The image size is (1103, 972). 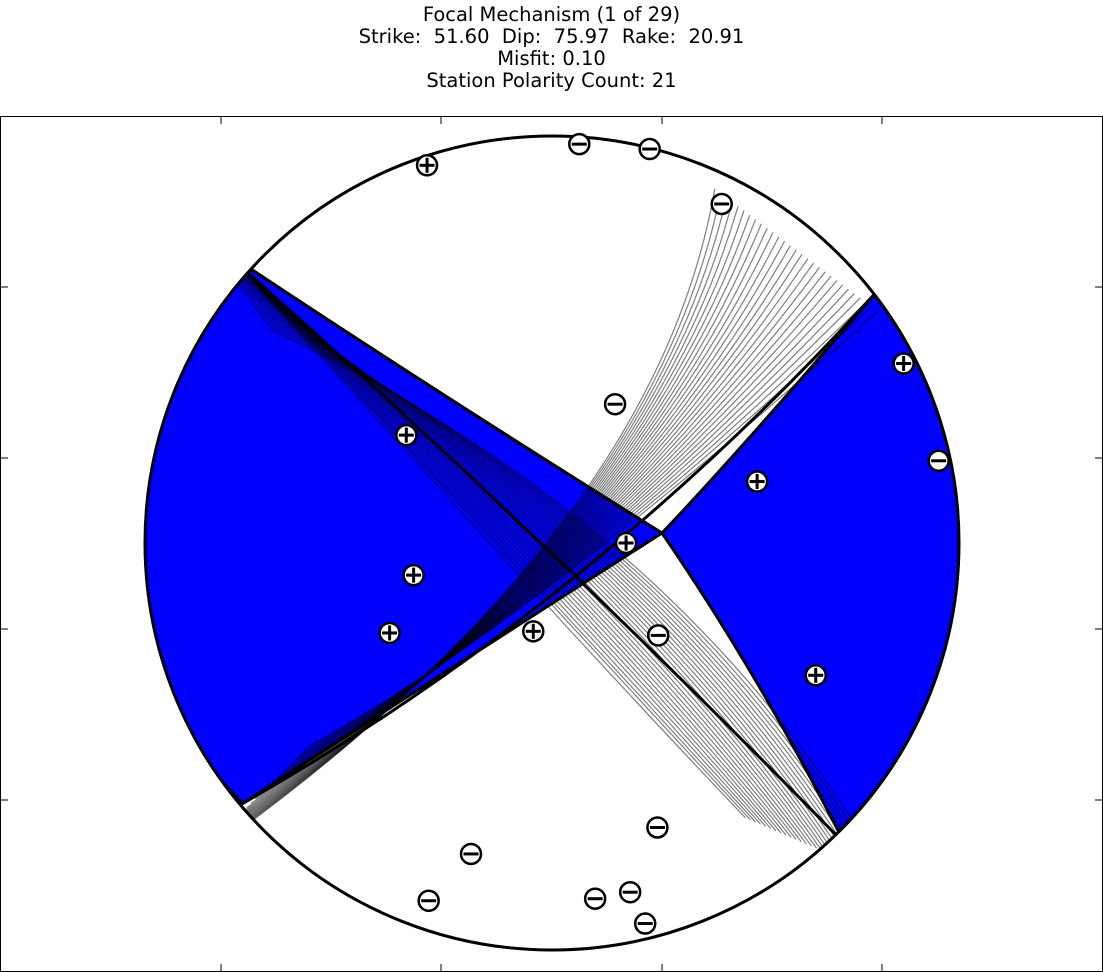 I want to click on station-count-label: Station Polarity Count: 21, so click(x=551, y=80).